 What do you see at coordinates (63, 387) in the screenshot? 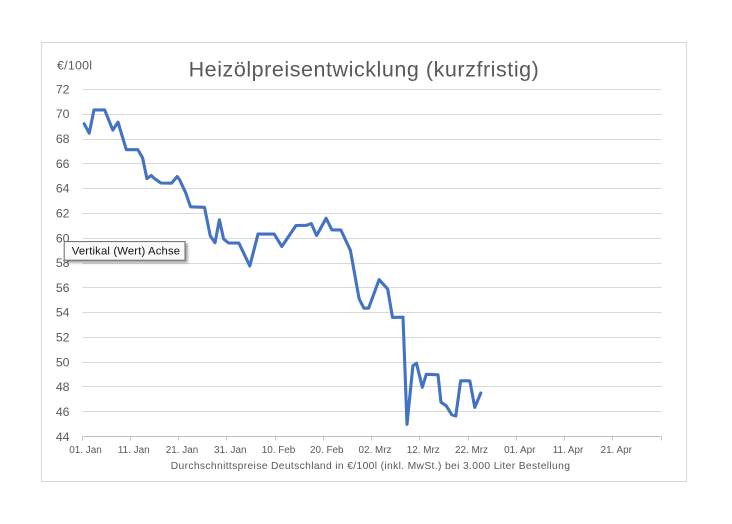
I see `svg-text: 48` at bounding box center [63, 387].